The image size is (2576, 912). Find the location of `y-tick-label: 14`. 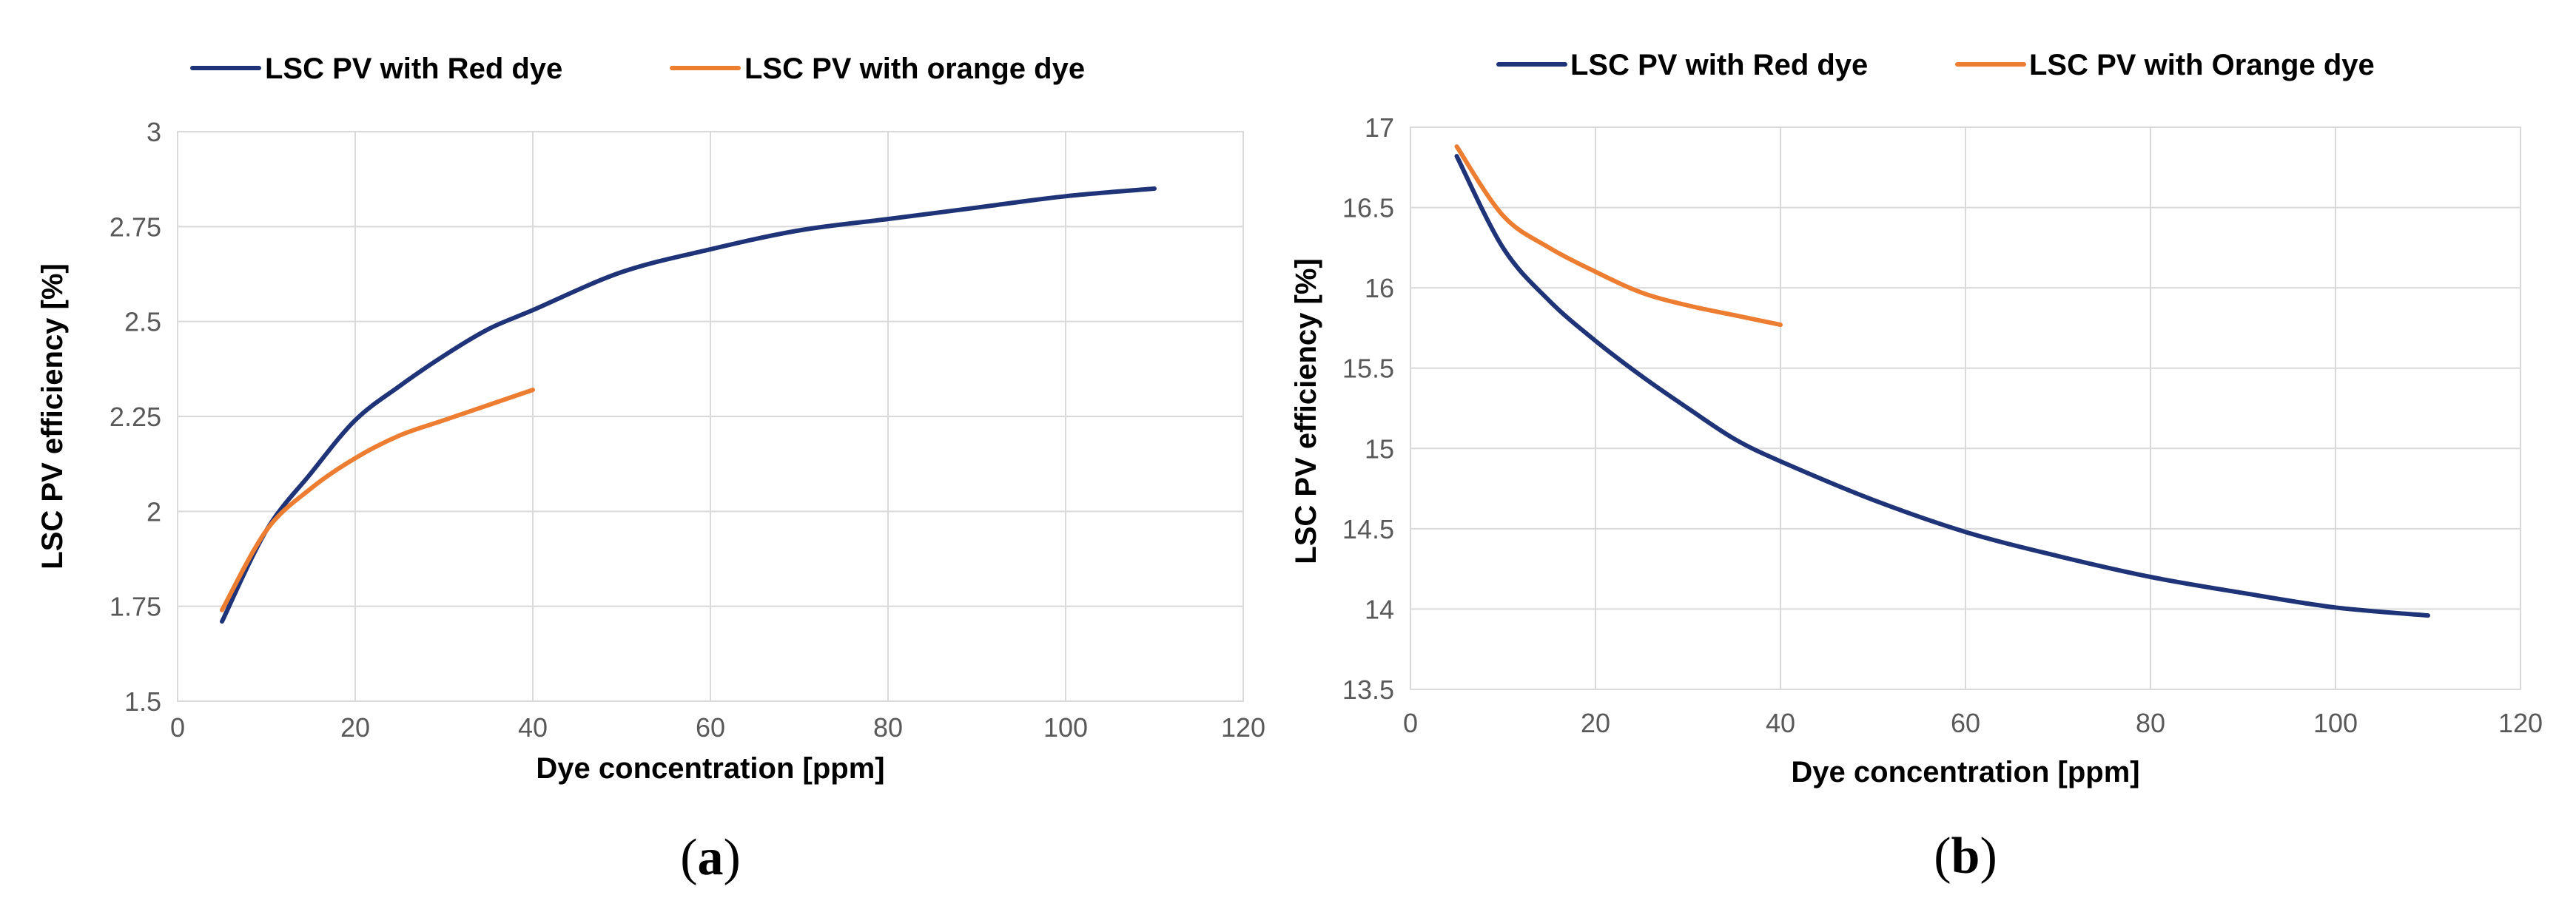

y-tick-label: 14 is located at coordinates (1379, 609).